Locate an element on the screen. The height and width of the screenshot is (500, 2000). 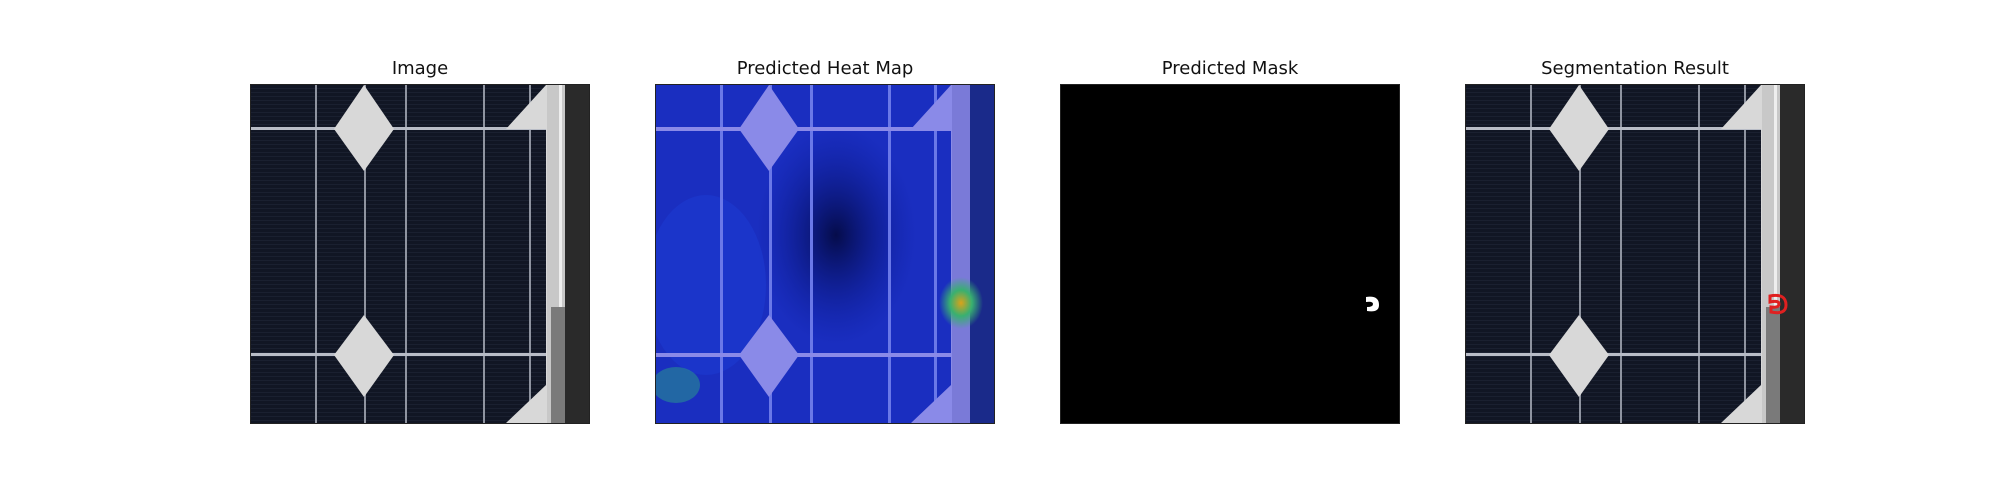
segmentation-image is located at coordinates (1635, 254).